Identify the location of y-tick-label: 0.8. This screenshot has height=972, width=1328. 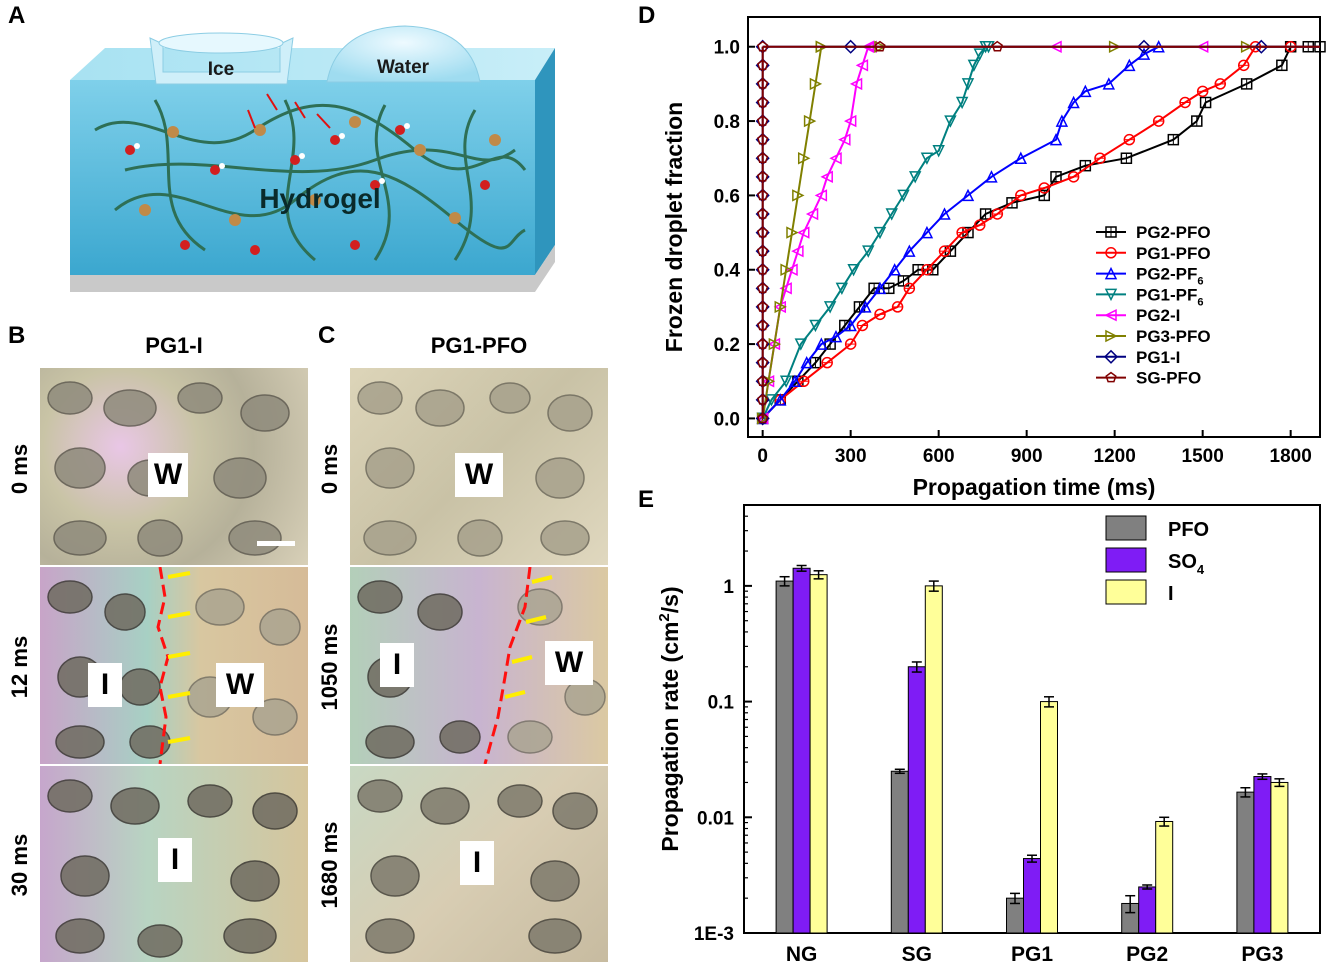
(727, 122).